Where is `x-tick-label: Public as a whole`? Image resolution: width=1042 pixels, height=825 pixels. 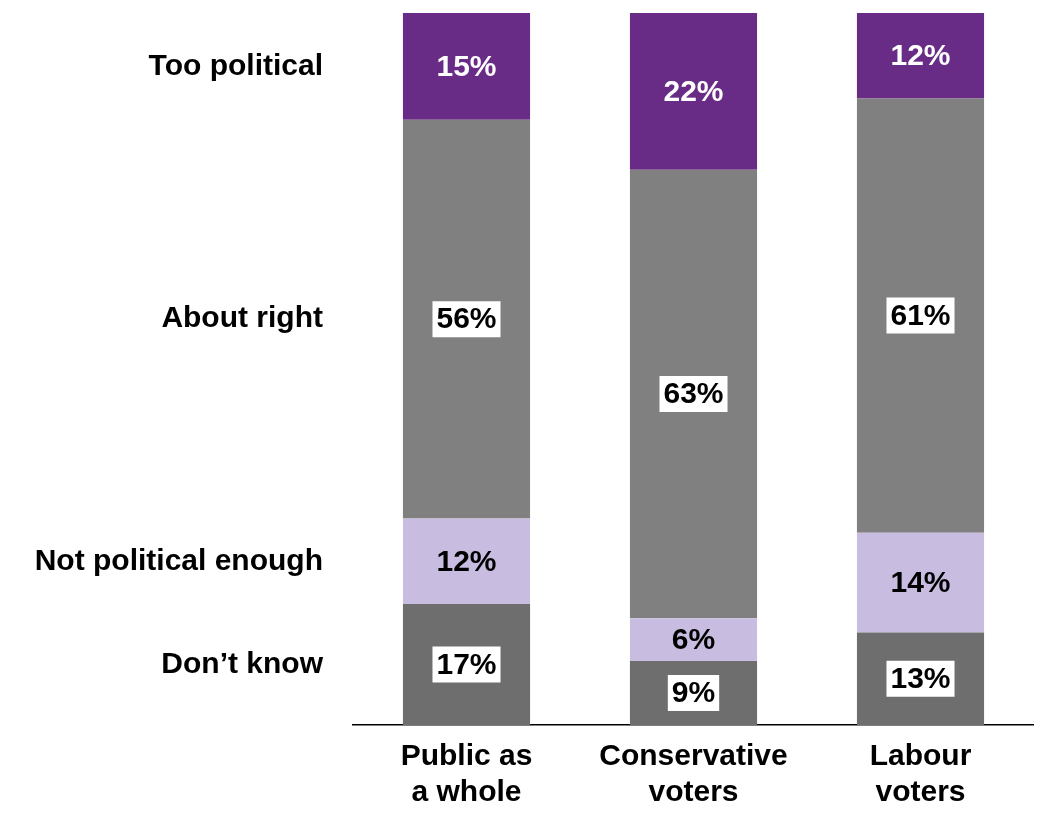 x-tick-label: Public as a whole is located at coordinates (466, 773).